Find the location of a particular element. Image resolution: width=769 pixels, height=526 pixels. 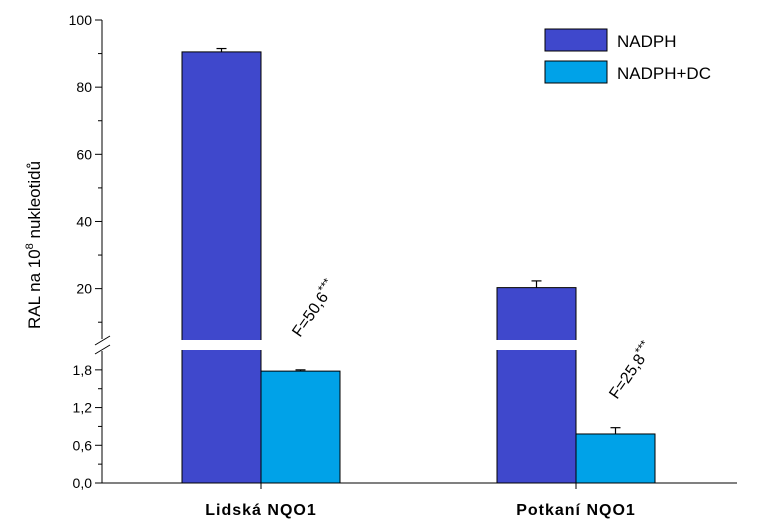

y-tick-label: 1,2 is located at coordinates (83, 408).